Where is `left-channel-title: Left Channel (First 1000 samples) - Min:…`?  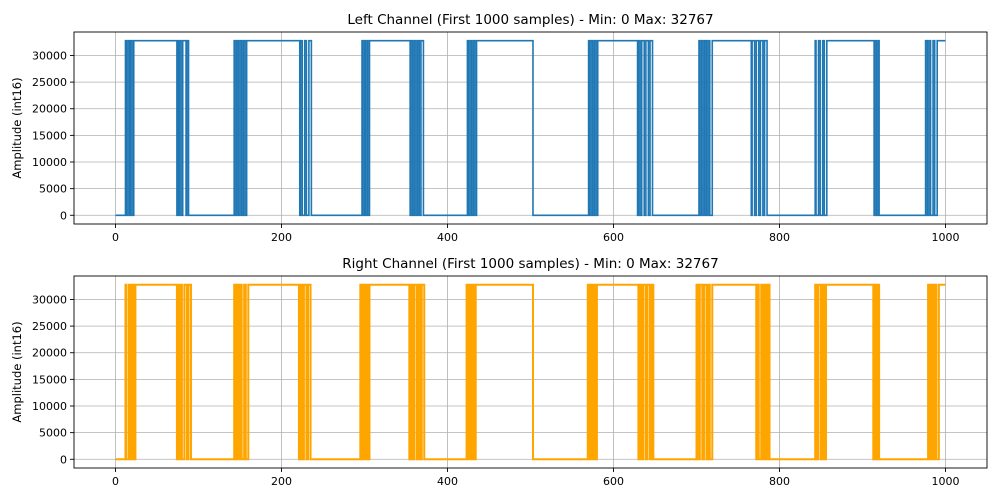
left-channel-title: Left Channel (First 1000 samples) - Min:… is located at coordinates (530, 20).